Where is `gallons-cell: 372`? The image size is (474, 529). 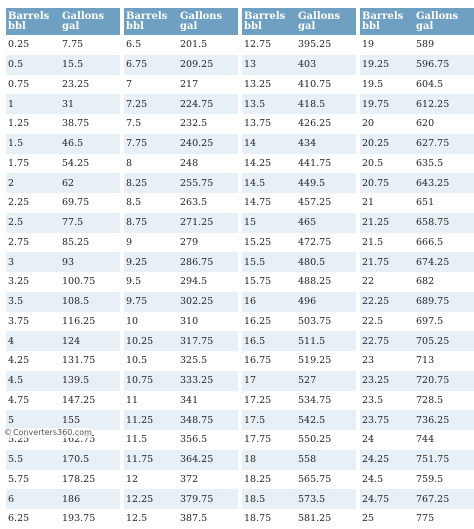
gallons-cell: 372 is located at coordinates (208, 479).